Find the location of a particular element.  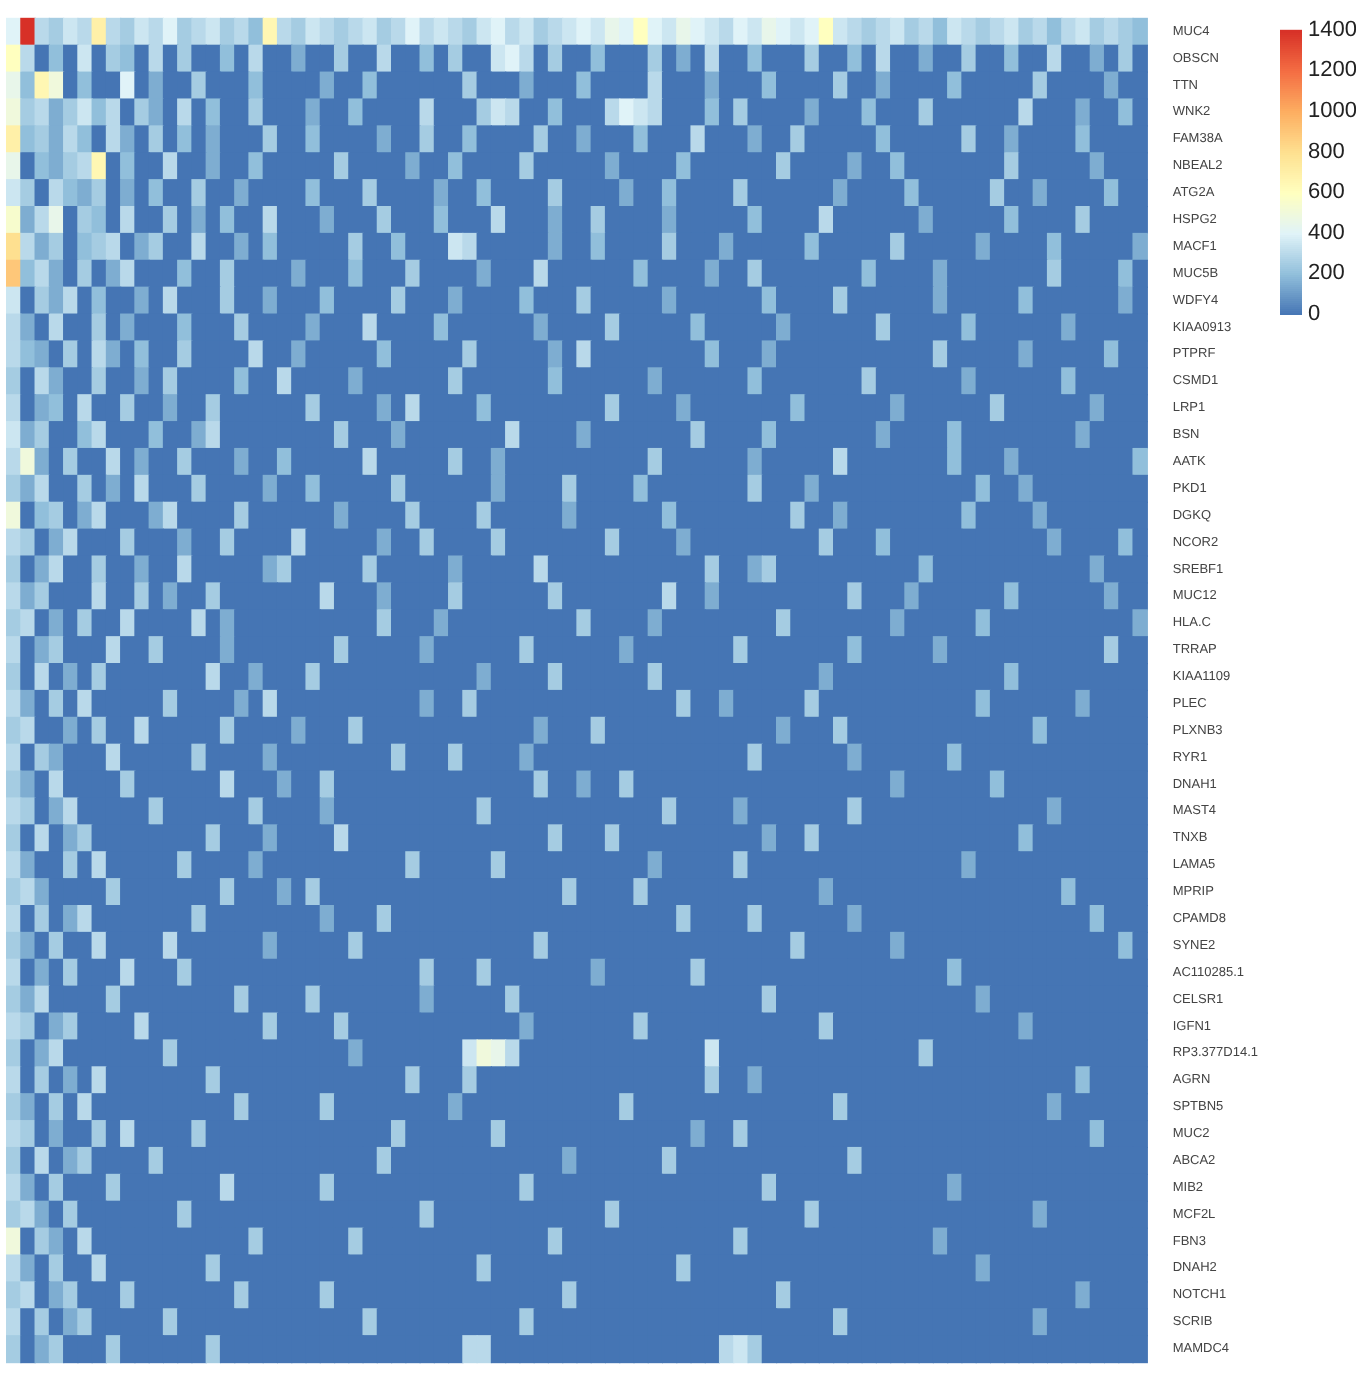

color-bar-label: 400 is located at coordinates (1326, 232).